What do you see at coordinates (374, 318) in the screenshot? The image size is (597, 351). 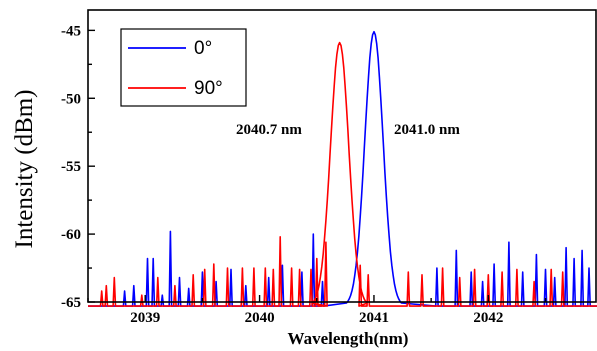 I see `x-tick-label: 2041` at bounding box center [374, 318].